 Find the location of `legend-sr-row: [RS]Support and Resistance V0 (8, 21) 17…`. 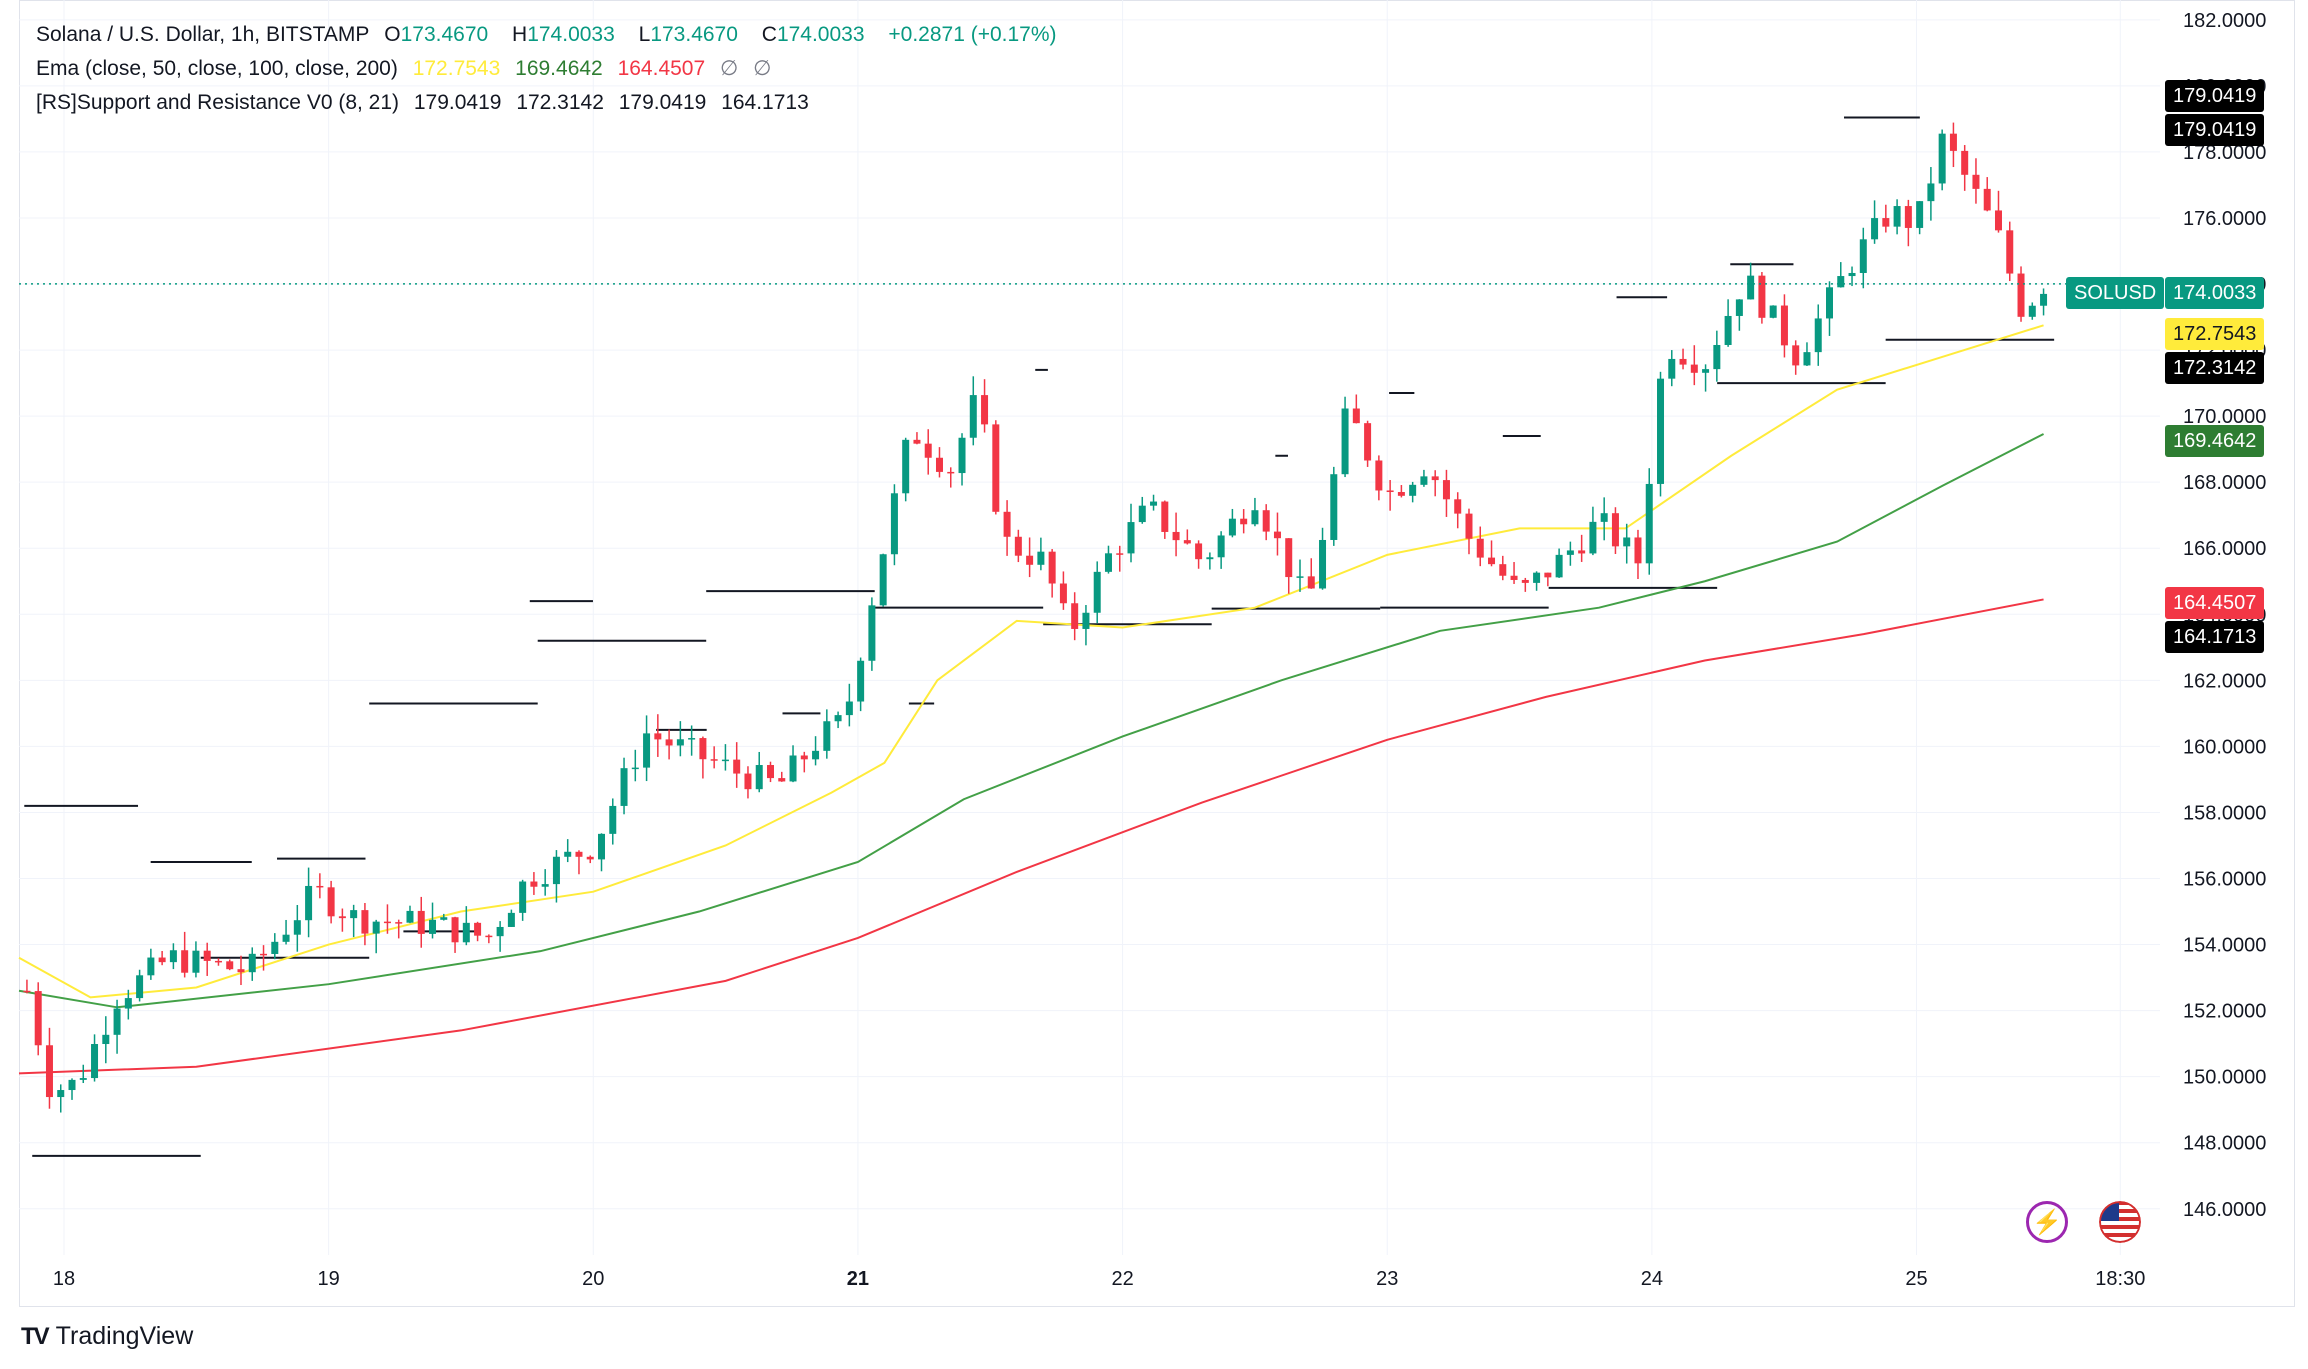

legend-sr-row: [RS]Support and Resistance V0 (8, 21) 17… is located at coordinates (551, 103).